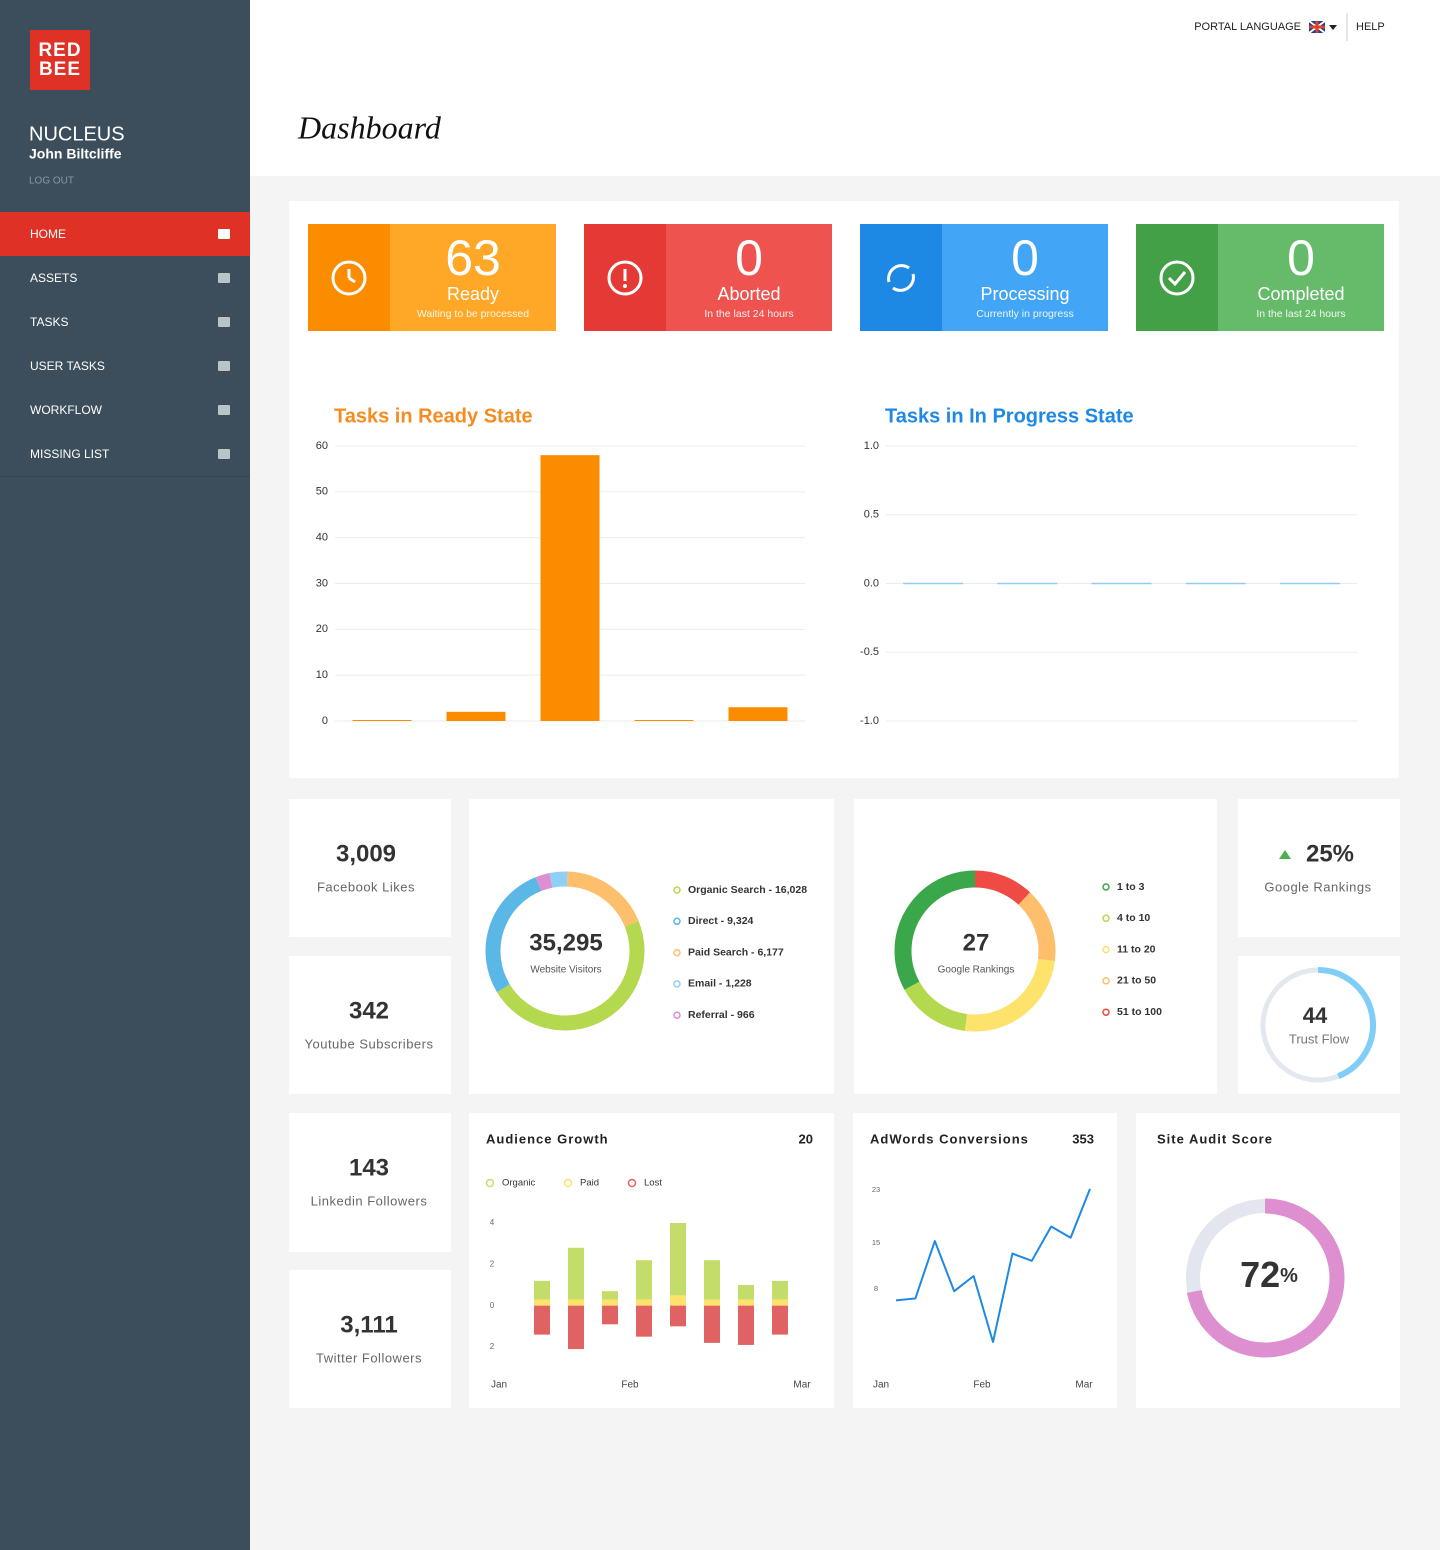 The height and width of the screenshot is (1550, 1440). What do you see at coordinates (369, 1010) in the screenshot?
I see `widget-value: 342` at bounding box center [369, 1010].